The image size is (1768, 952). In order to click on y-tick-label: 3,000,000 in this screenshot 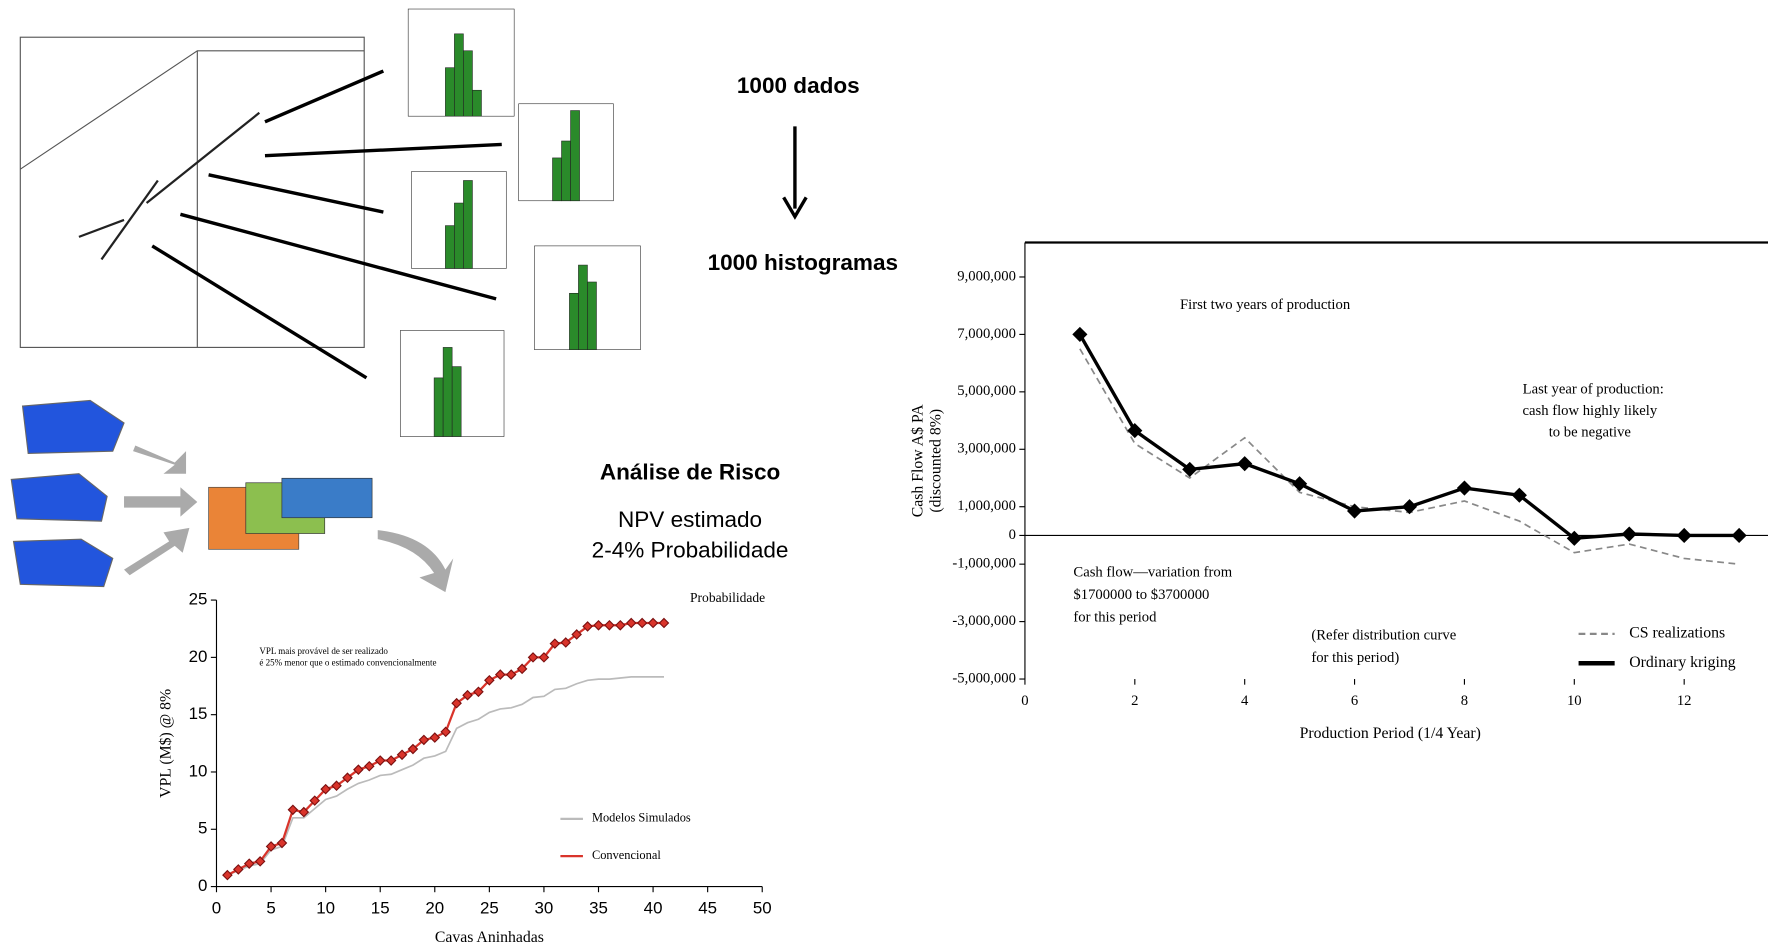, I will do `click(986, 449)`.